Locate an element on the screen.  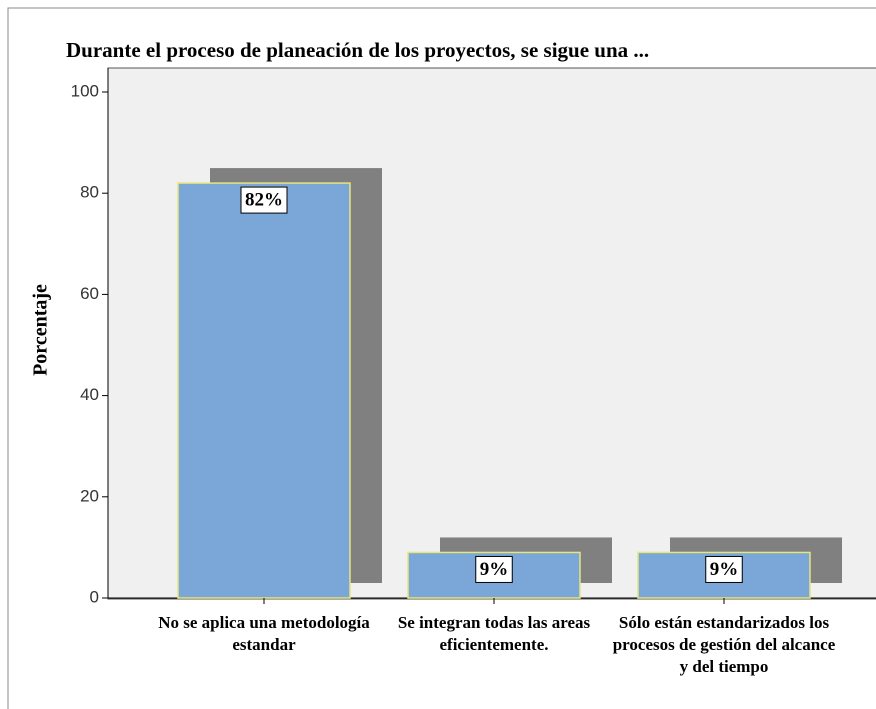
data-label: 82% is located at coordinates (264, 199).